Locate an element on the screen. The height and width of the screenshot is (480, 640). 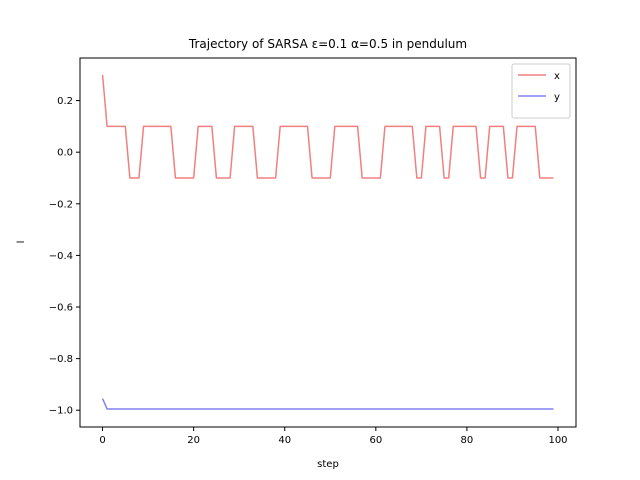
x-tick-label: 0 is located at coordinates (102, 440).